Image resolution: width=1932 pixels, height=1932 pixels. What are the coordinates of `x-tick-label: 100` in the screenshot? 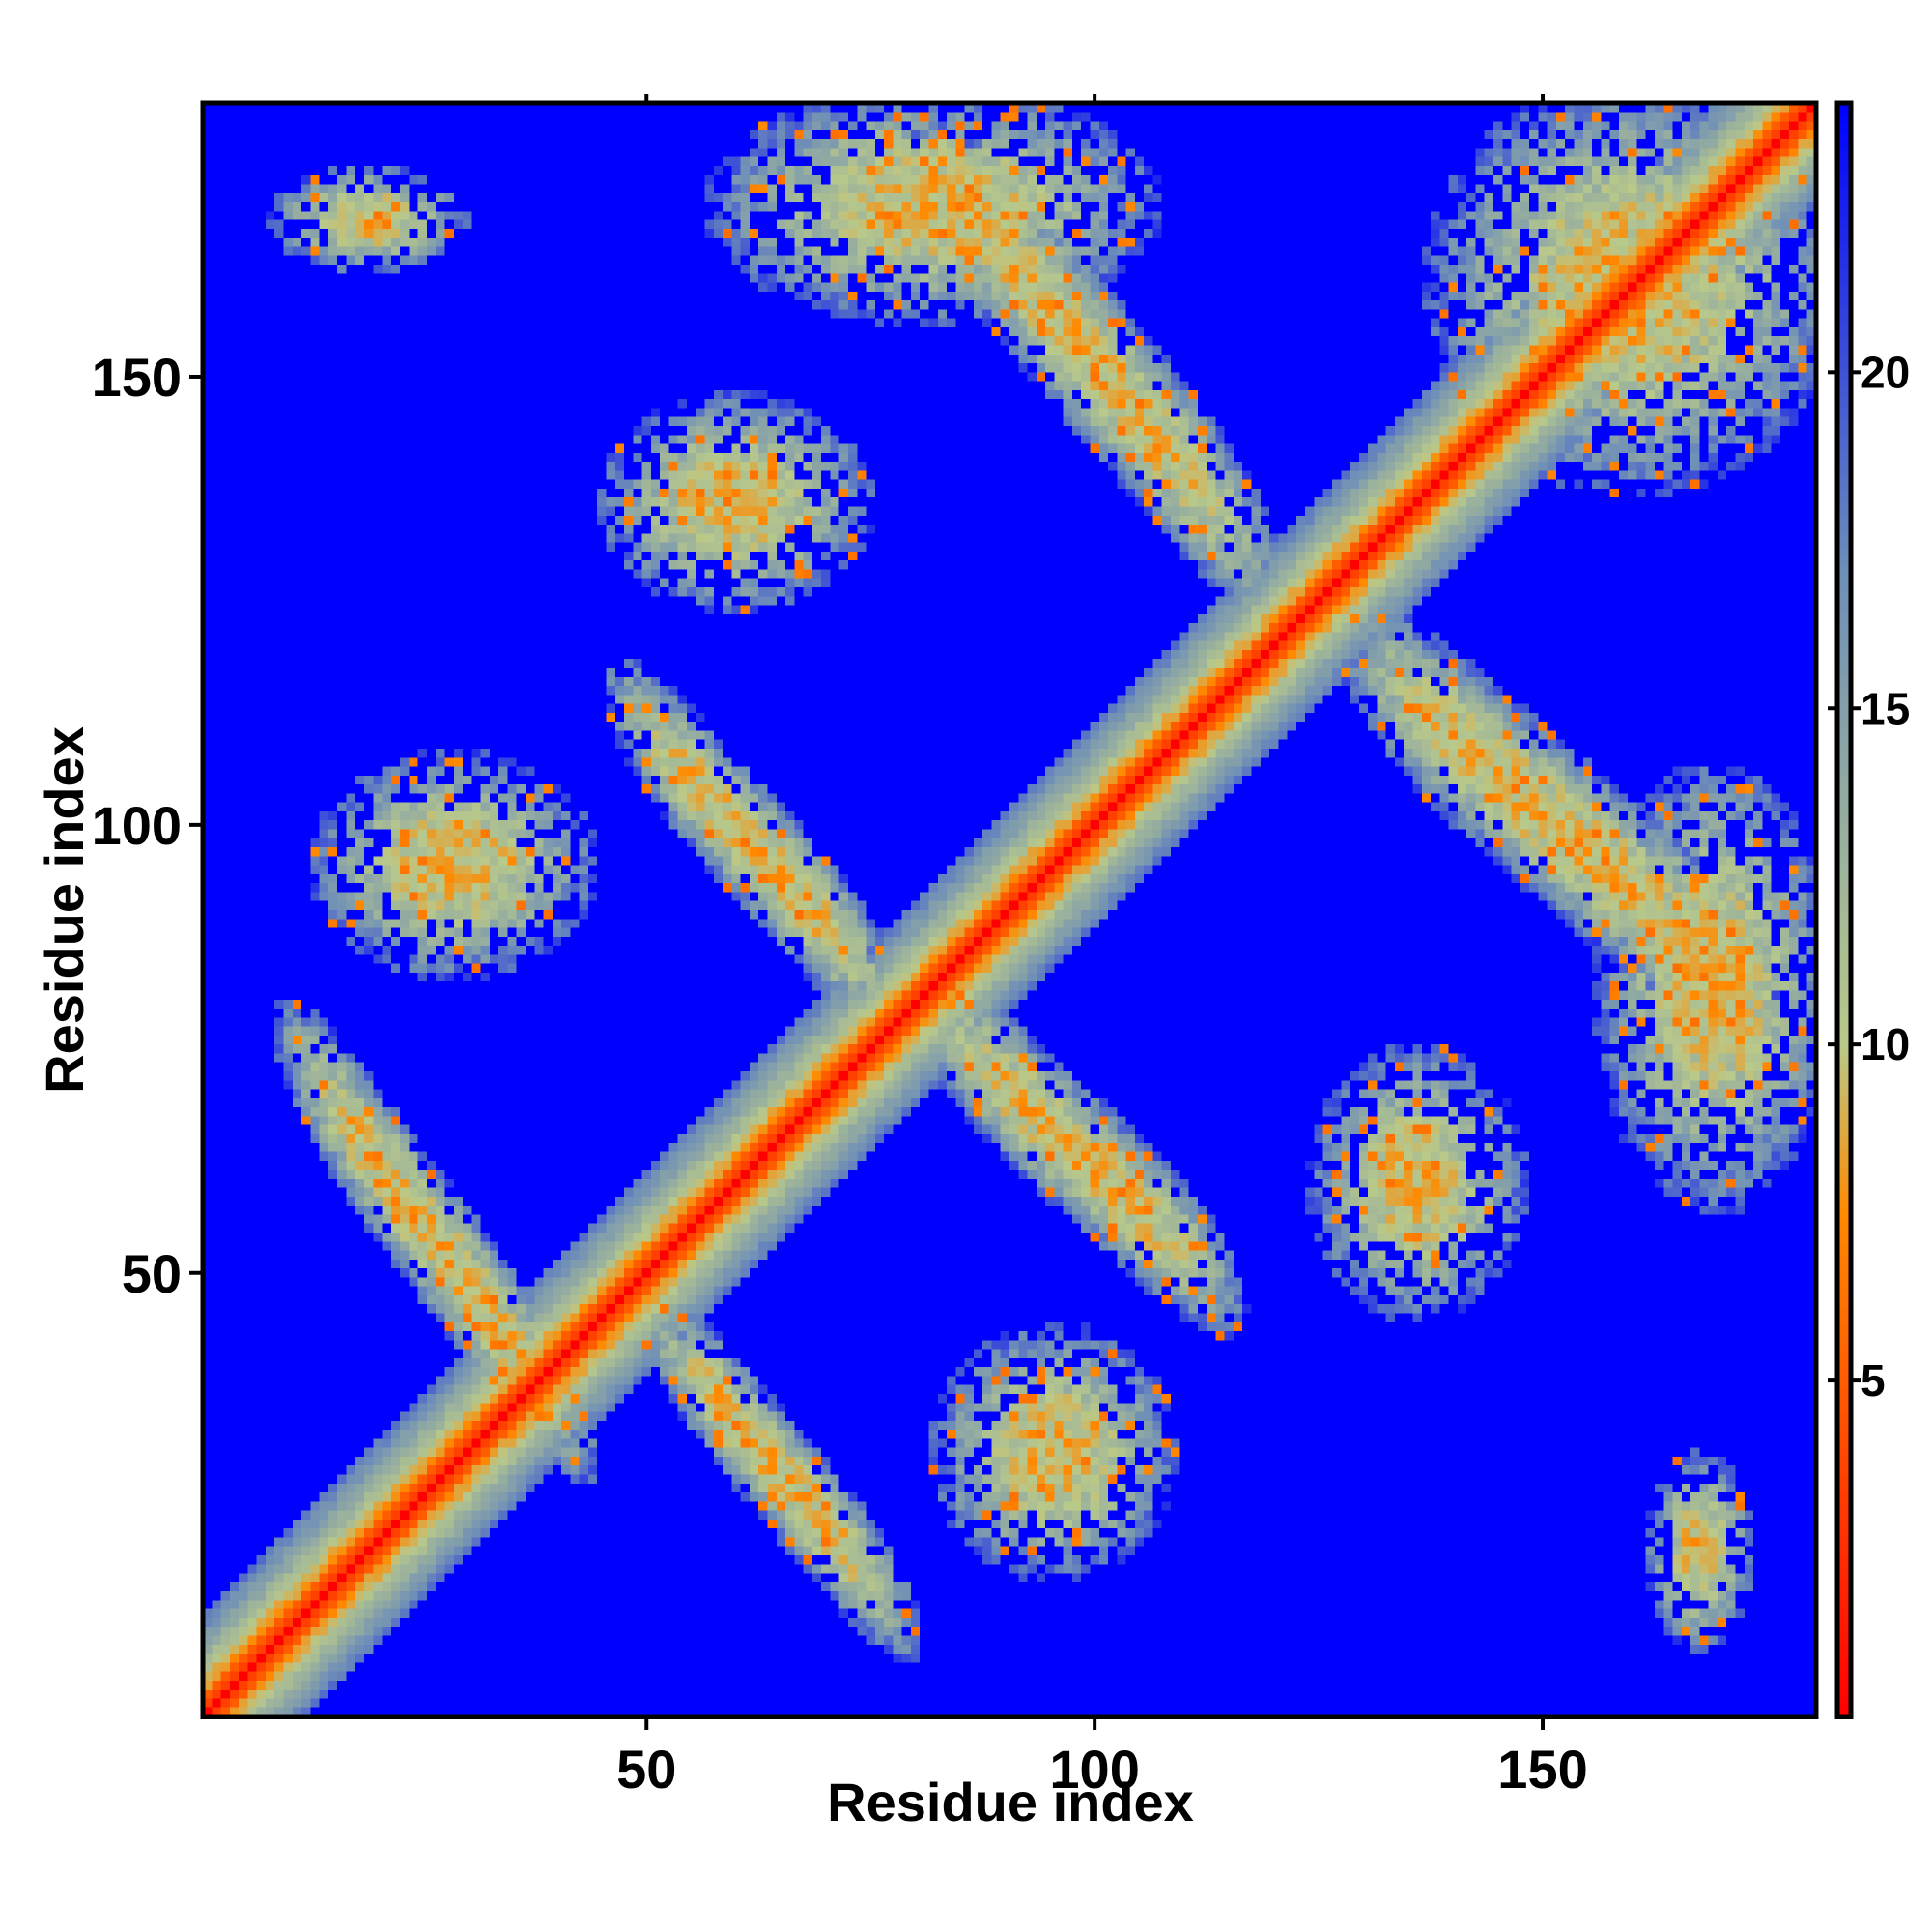 It's located at (1094, 1769).